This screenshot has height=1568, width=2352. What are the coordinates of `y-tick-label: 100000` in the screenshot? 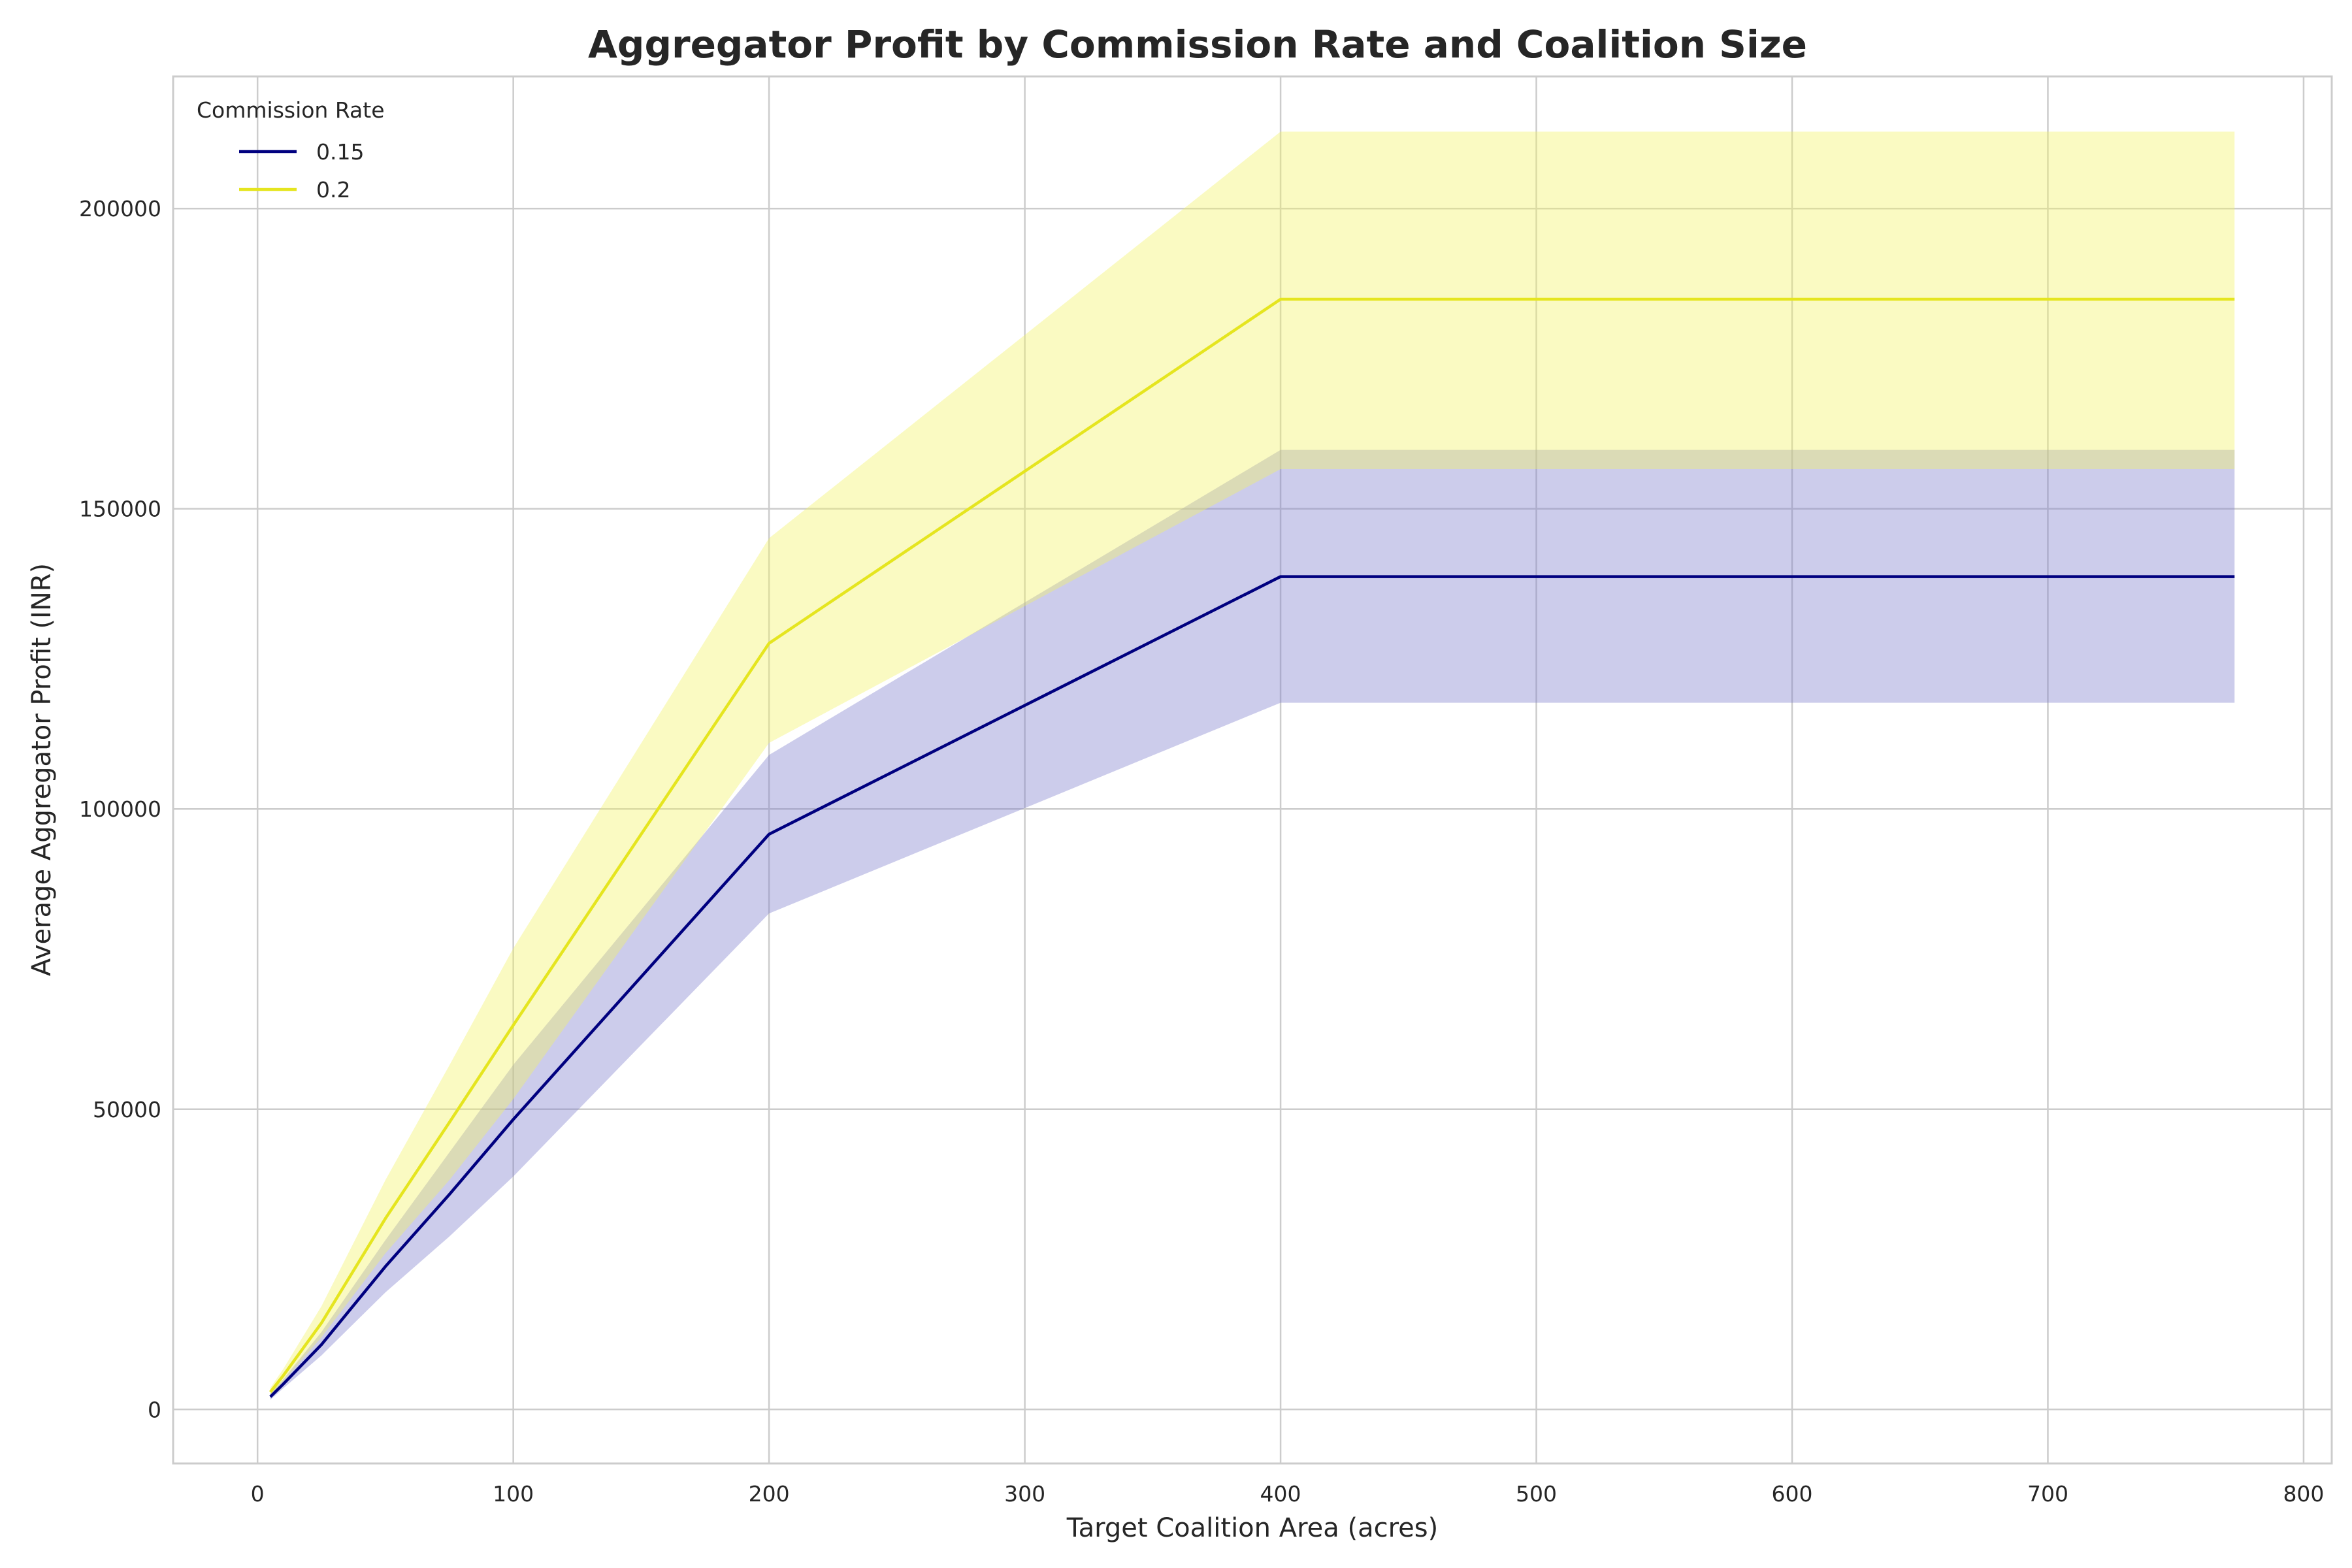 It's located at (120, 809).